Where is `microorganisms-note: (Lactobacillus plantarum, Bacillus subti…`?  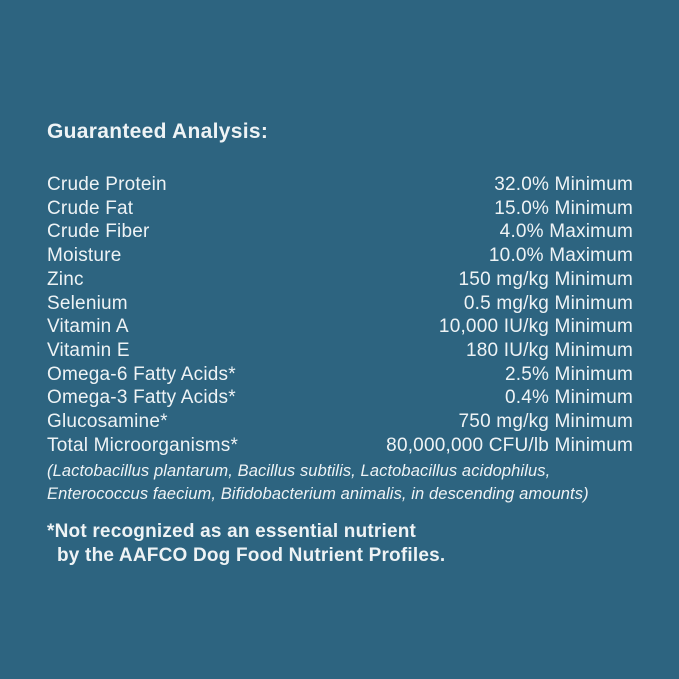
microorganisms-note: (Lactobacillus plantarum, Bacillus subti… is located at coordinates (340, 483).